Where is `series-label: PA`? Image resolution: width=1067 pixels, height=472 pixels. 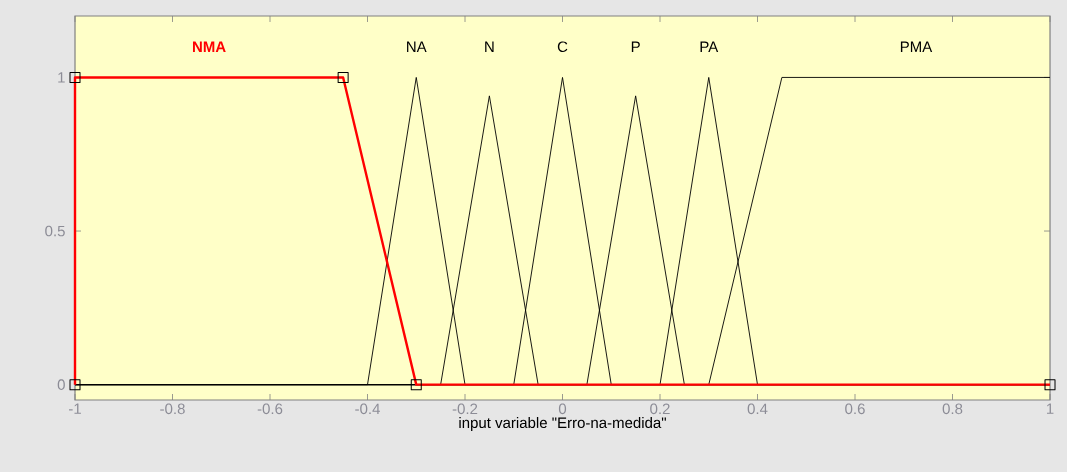
series-label: PA is located at coordinates (709, 46).